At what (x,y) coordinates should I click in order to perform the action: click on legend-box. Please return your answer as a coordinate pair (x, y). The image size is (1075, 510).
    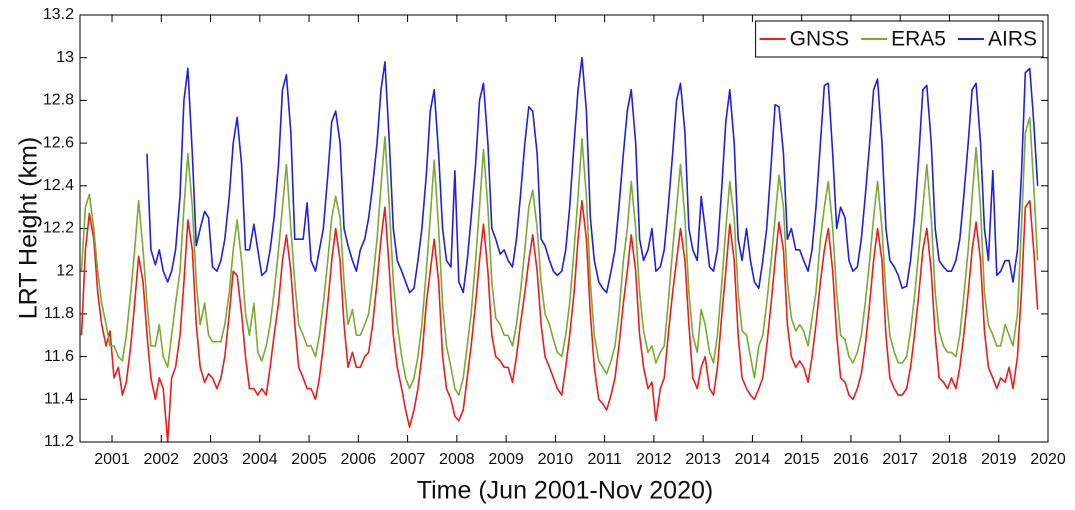
    Looking at the image, I should click on (899, 39).